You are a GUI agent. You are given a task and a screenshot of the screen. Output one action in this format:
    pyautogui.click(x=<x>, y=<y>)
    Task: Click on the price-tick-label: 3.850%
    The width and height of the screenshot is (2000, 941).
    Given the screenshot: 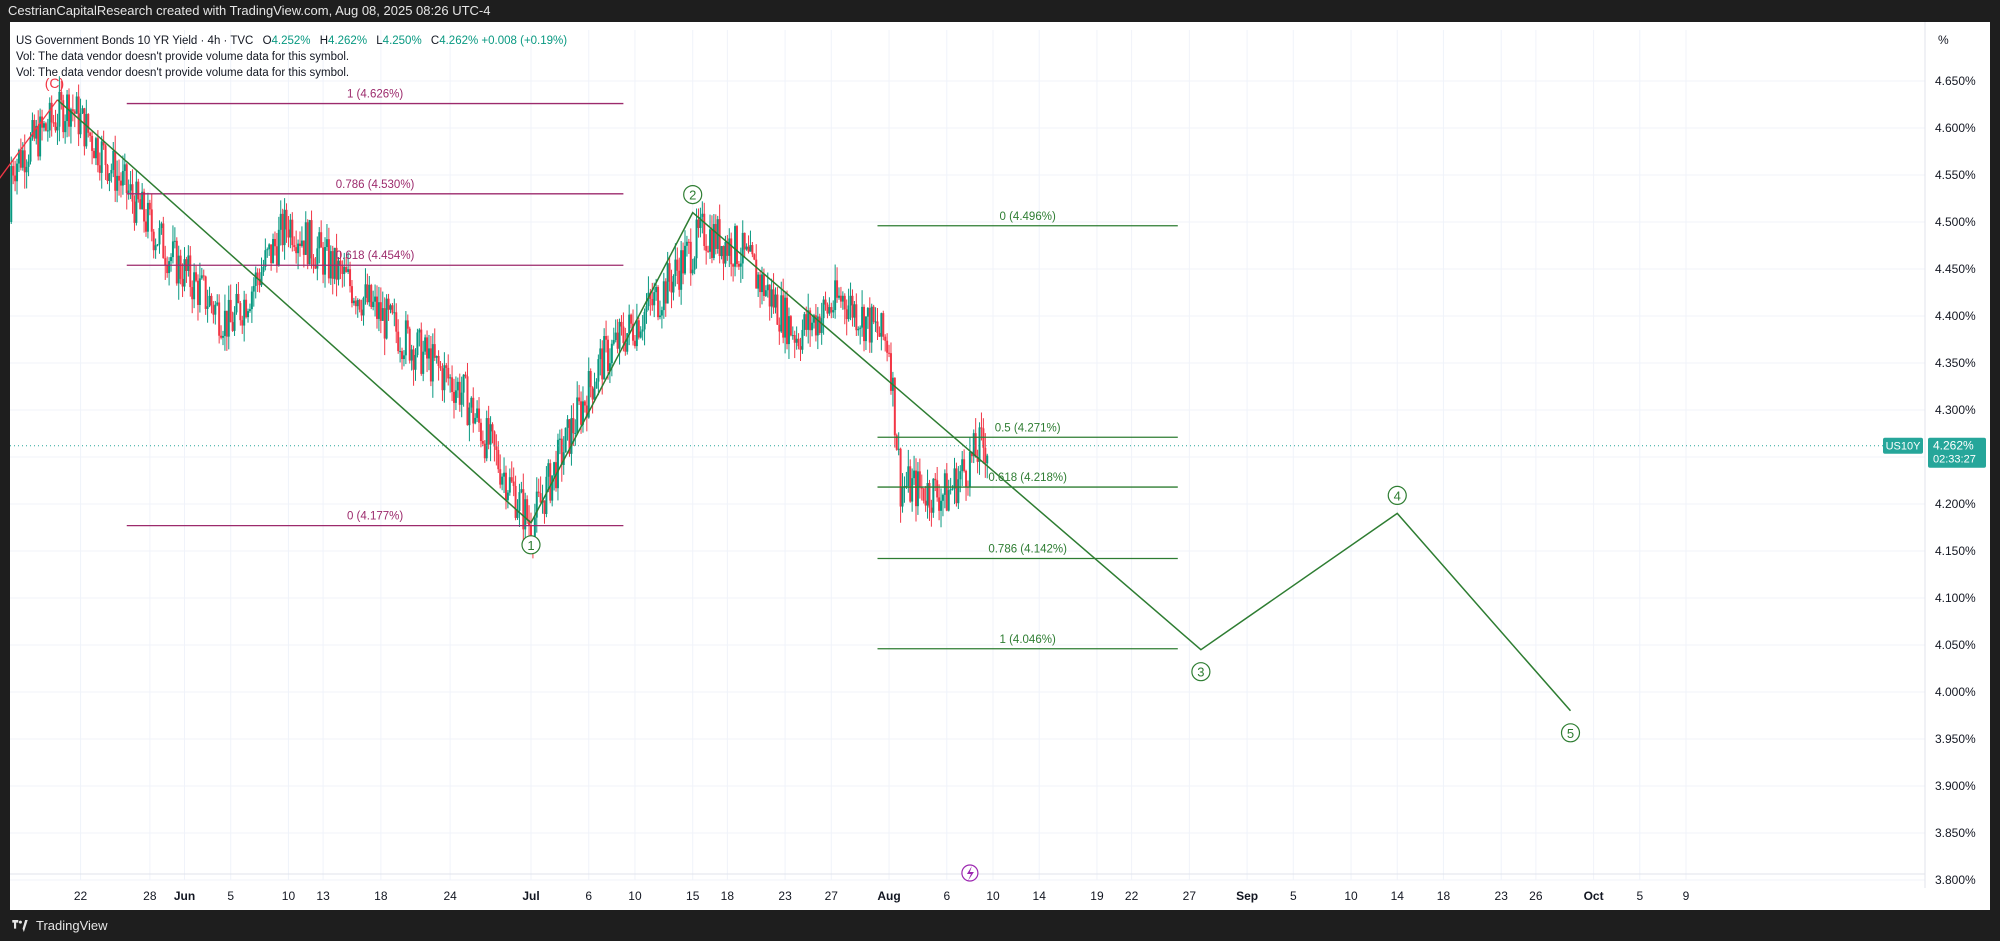 What is the action you would take?
    pyautogui.click(x=1955, y=833)
    